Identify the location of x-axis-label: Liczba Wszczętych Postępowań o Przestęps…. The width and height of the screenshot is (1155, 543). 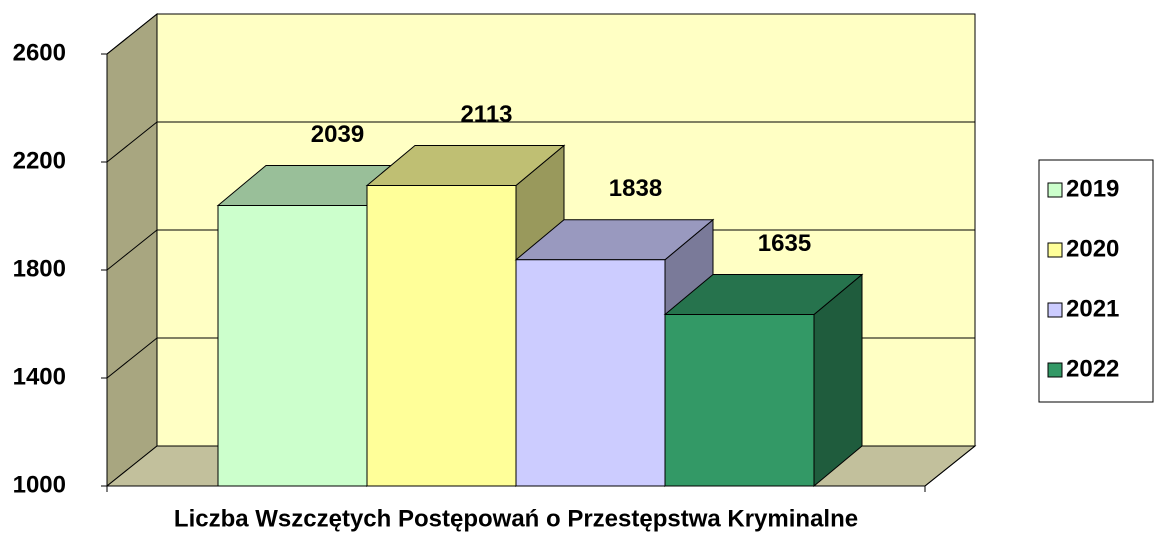
(516, 518).